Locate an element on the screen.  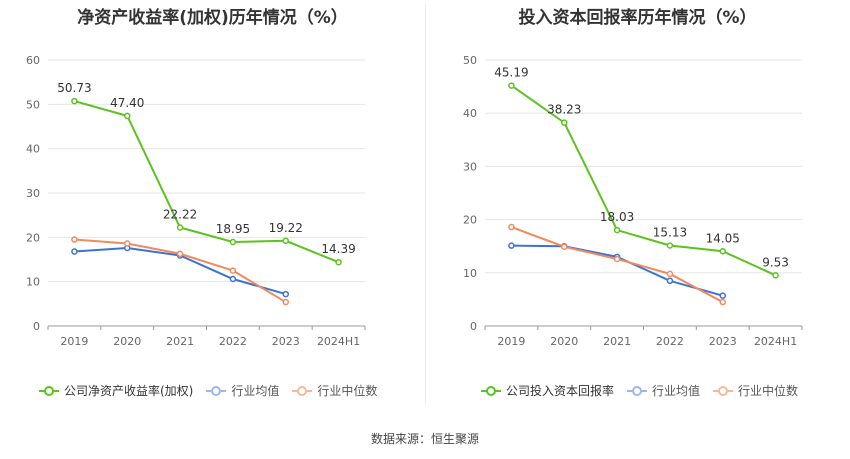
roe-data-label: 22.22 is located at coordinates (180, 214).